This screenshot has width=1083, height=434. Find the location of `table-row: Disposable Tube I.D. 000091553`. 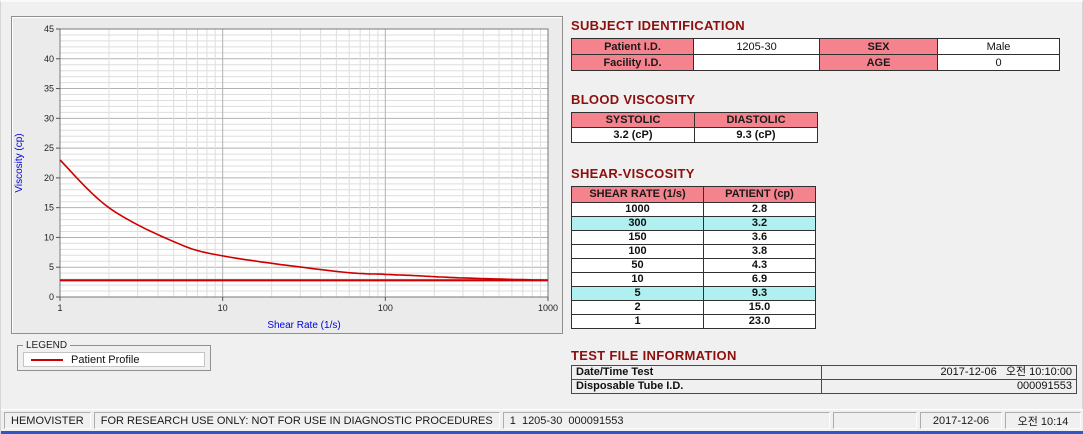

table-row: Disposable Tube I.D. 000091553 is located at coordinates (824, 386).